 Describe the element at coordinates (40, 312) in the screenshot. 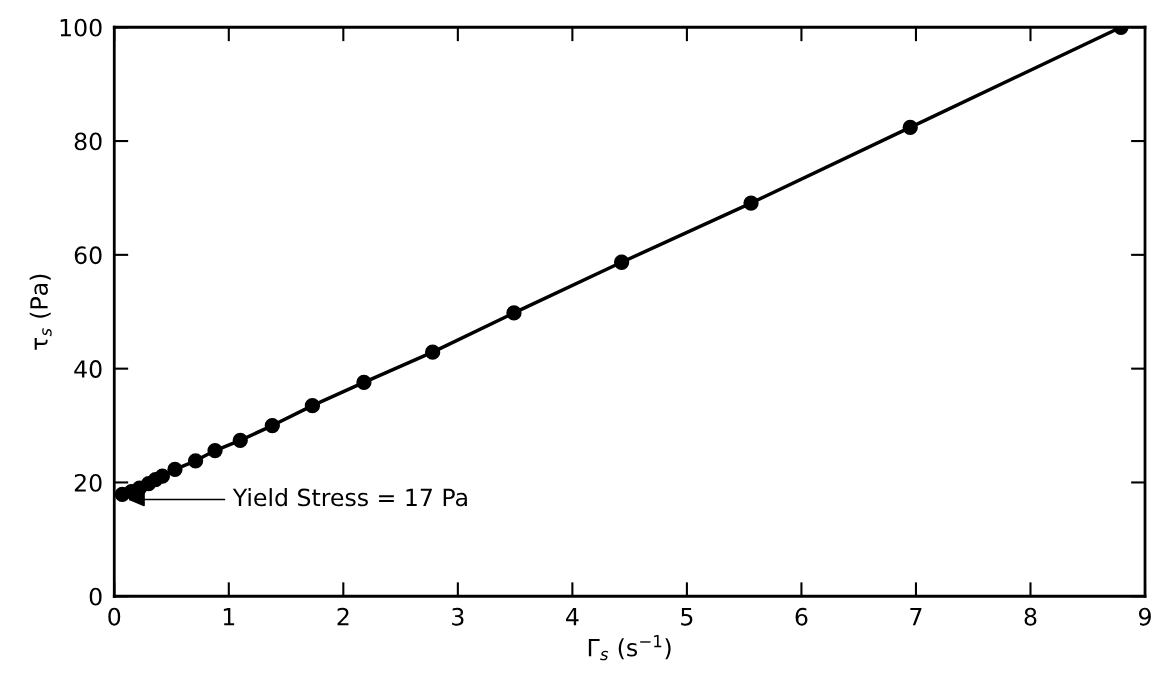

I see `y-axis-title: τ$_{s}$ (Pa)` at that location.